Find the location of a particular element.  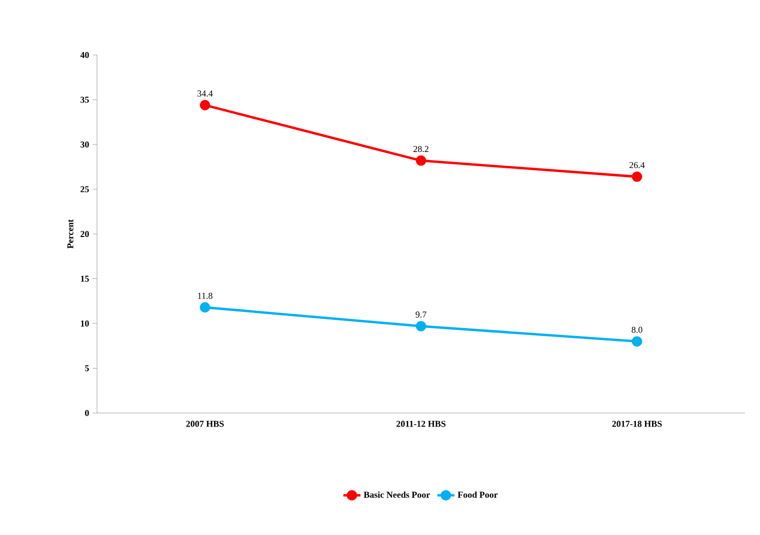

x-tick-label: 2011-12 HBS is located at coordinates (421, 423).